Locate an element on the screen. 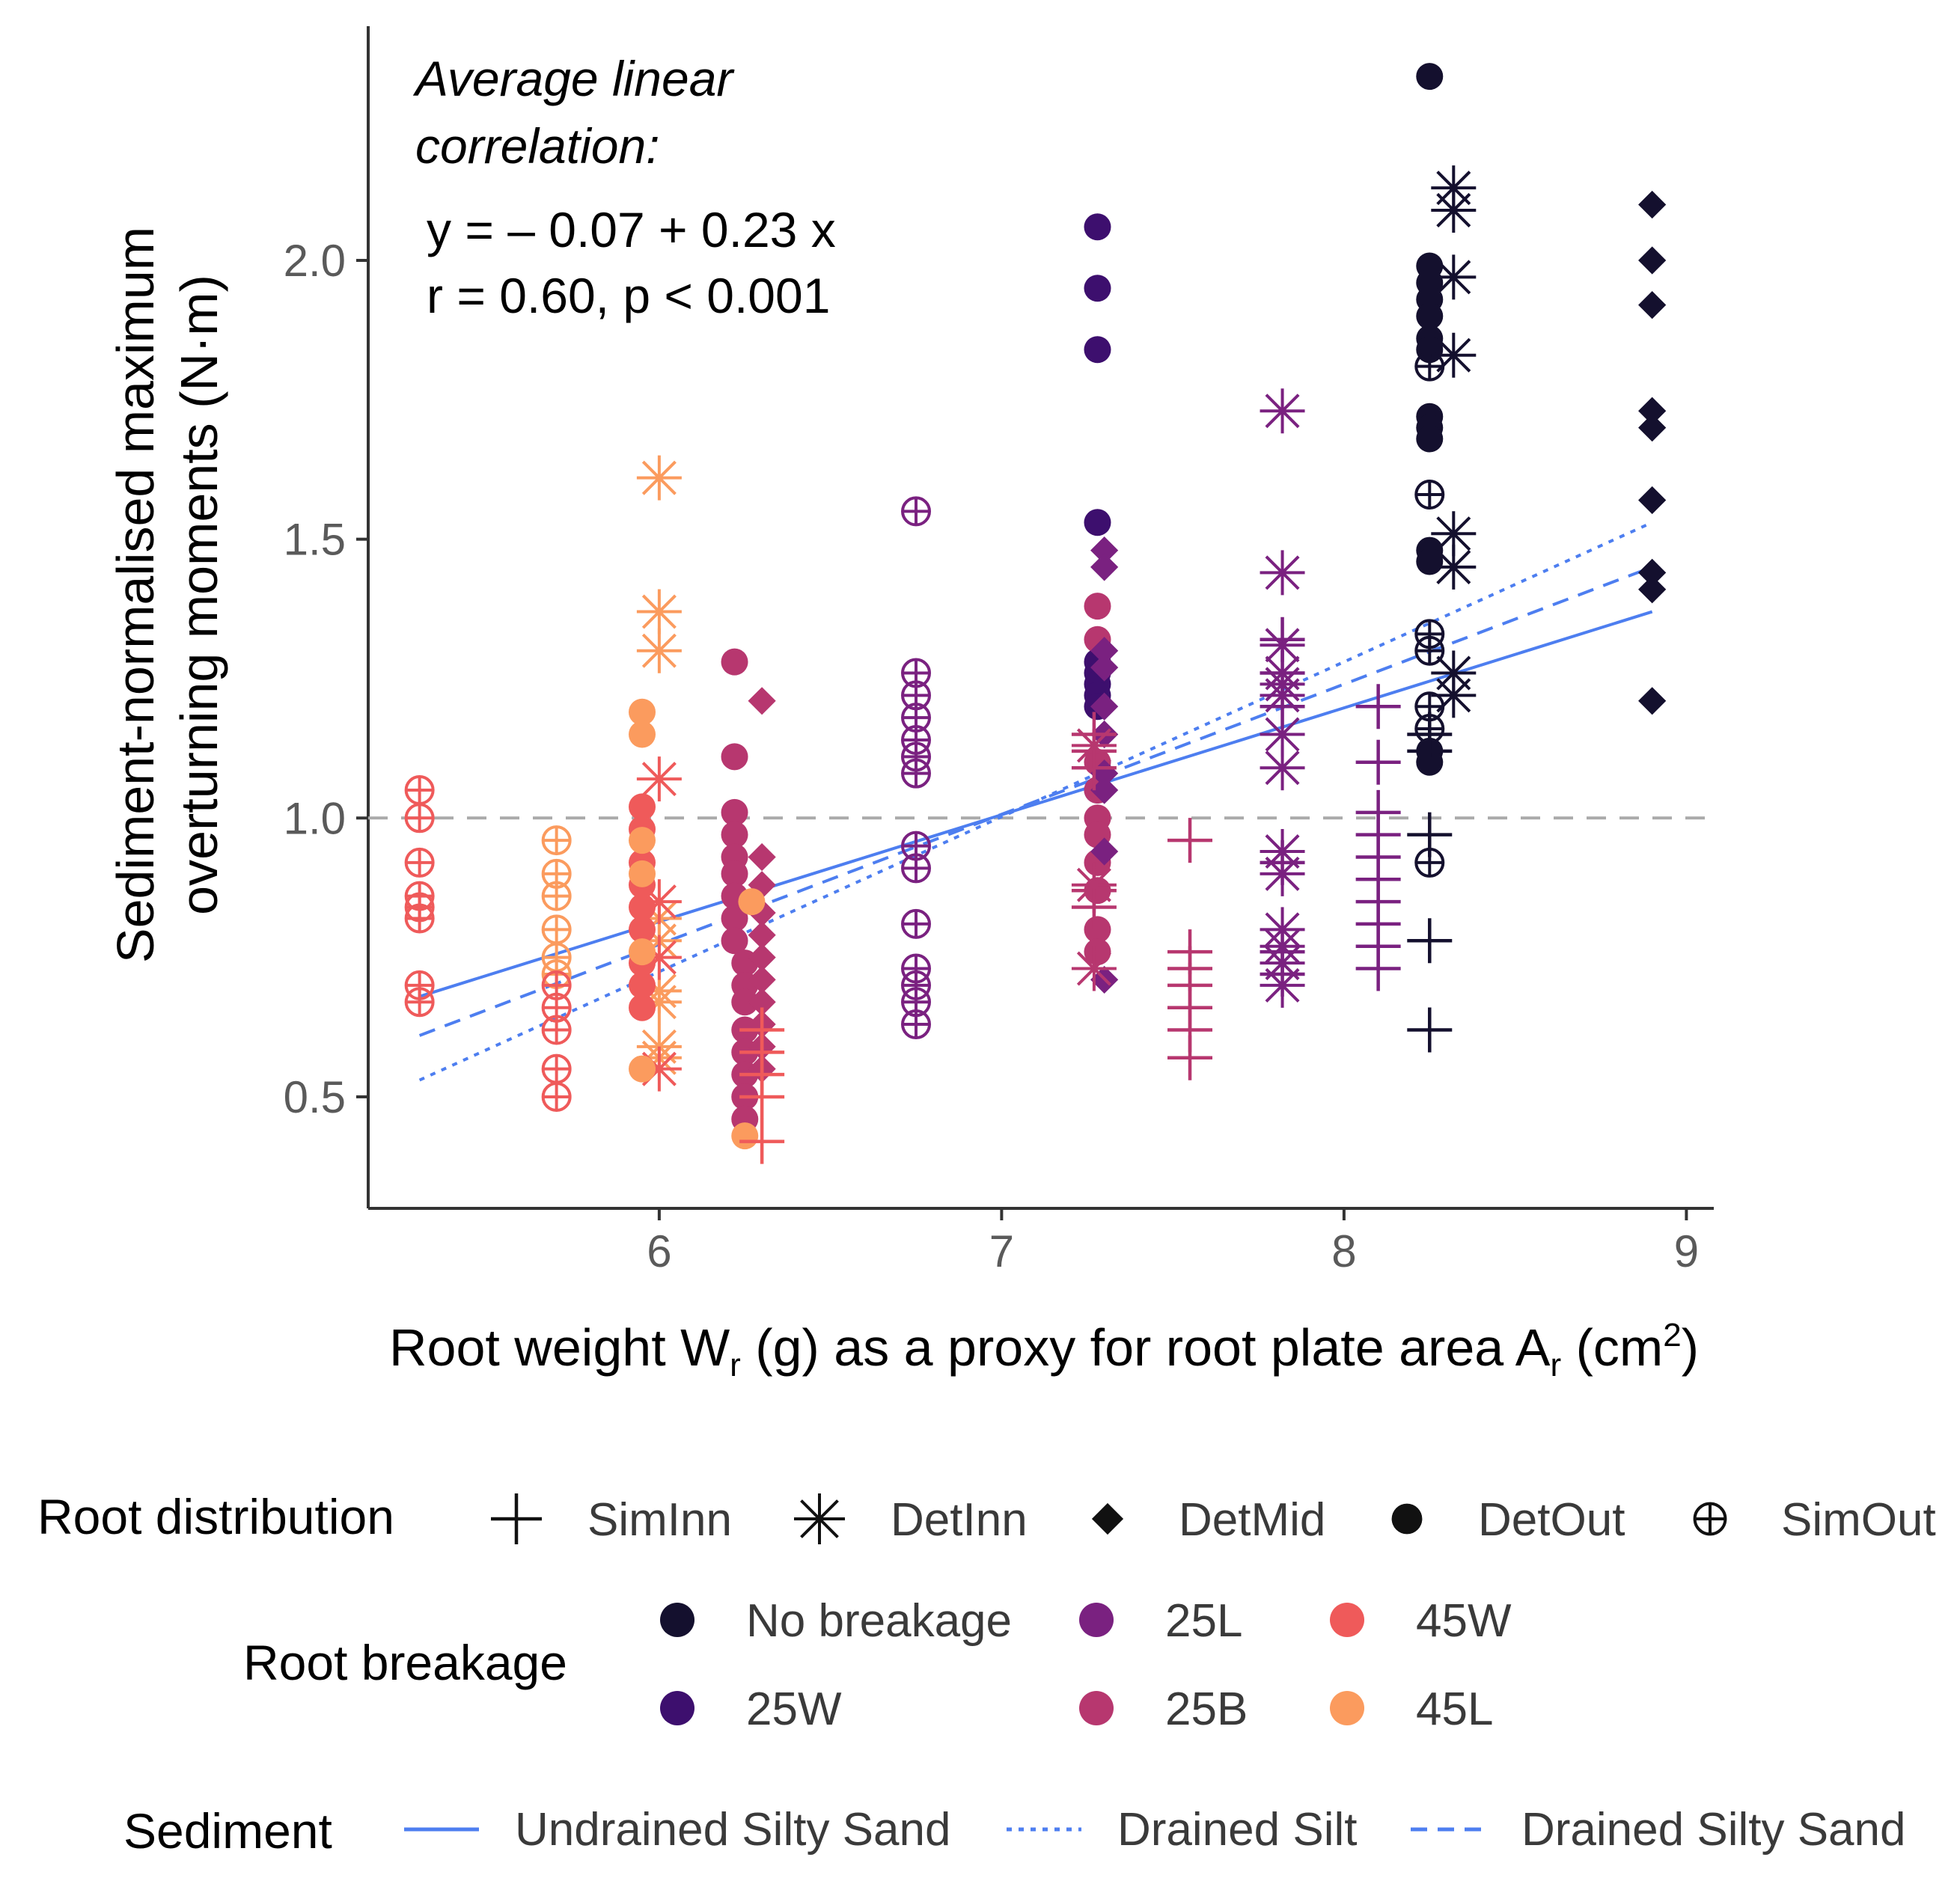 This screenshot has width=1960, height=1881. x-axis-title-sup: 2 is located at coordinates (1672, 1336).